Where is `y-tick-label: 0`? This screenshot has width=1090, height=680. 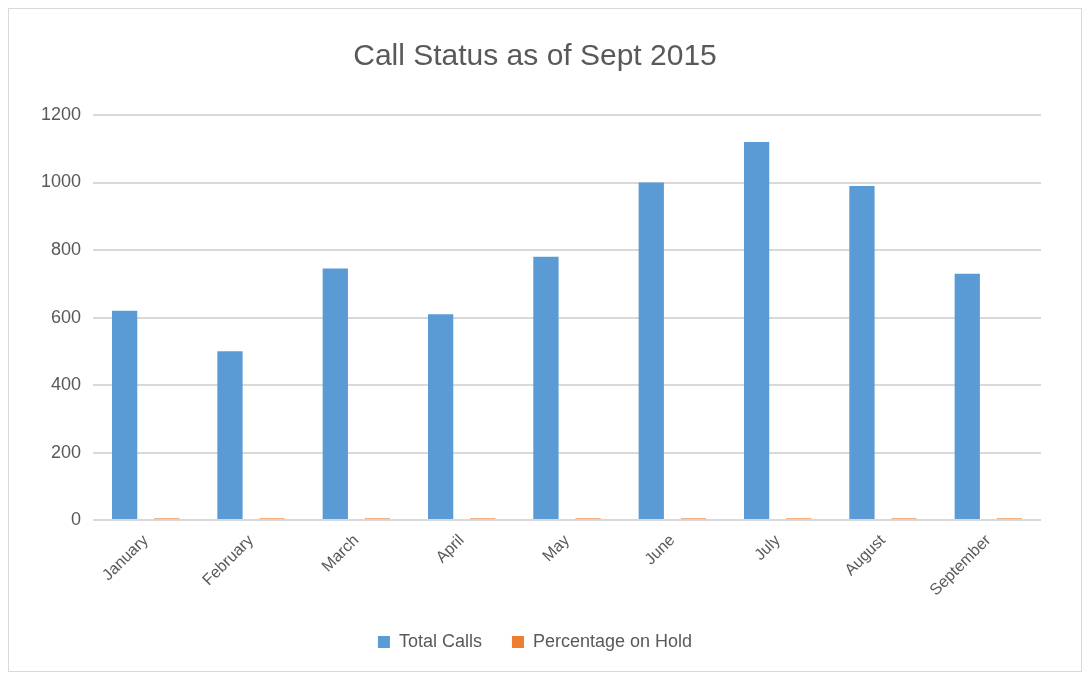
y-tick-label: 0 is located at coordinates (76, 519).